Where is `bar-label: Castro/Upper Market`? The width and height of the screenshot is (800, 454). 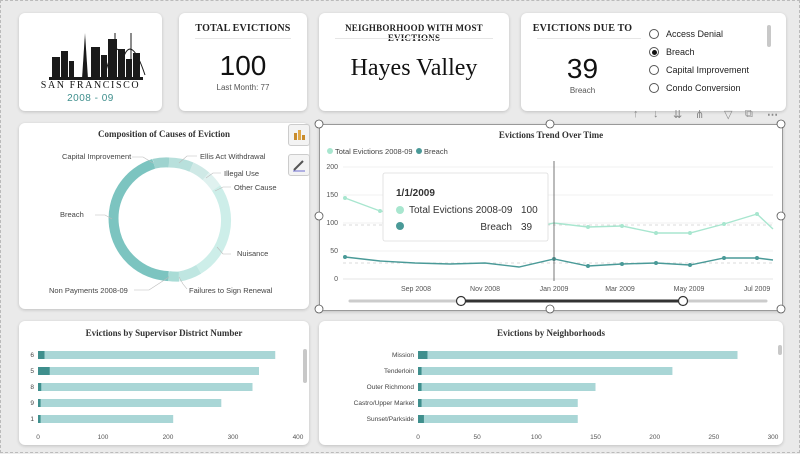
bar-label: Castro/Upper Market is located at coordinates (384, 403).